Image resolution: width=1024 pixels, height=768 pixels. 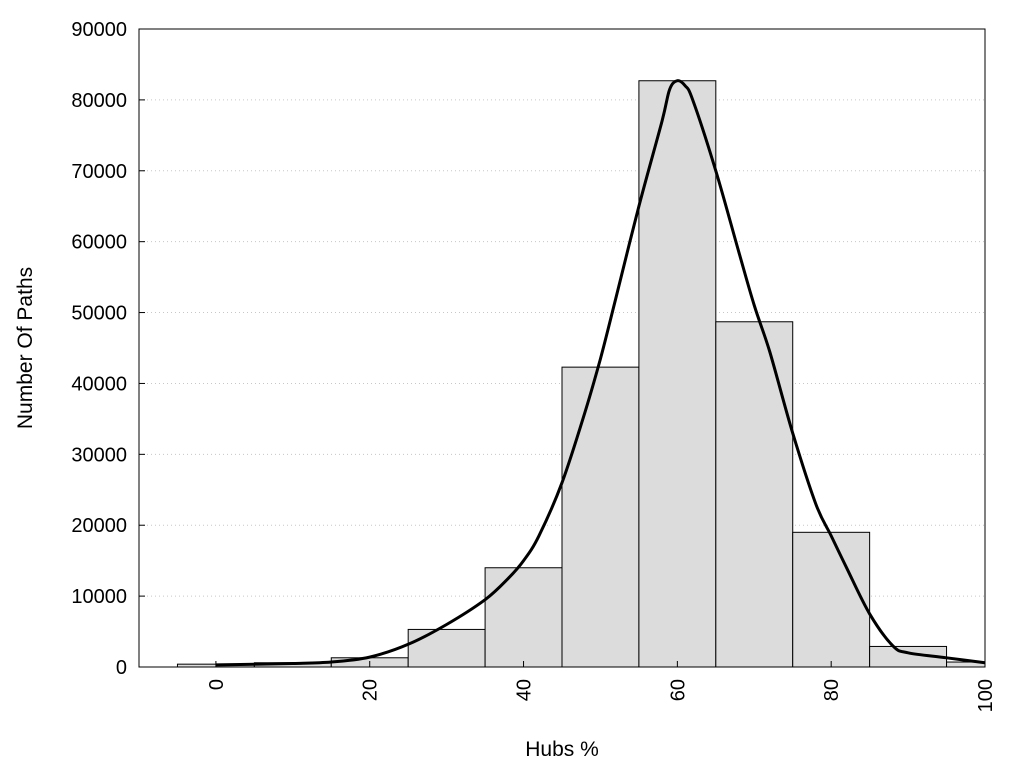 What do you see at coordinates (99, 597) in the screenshot?
I see `y-tick-label-10000: 10000` at bounding box center [99, 597].